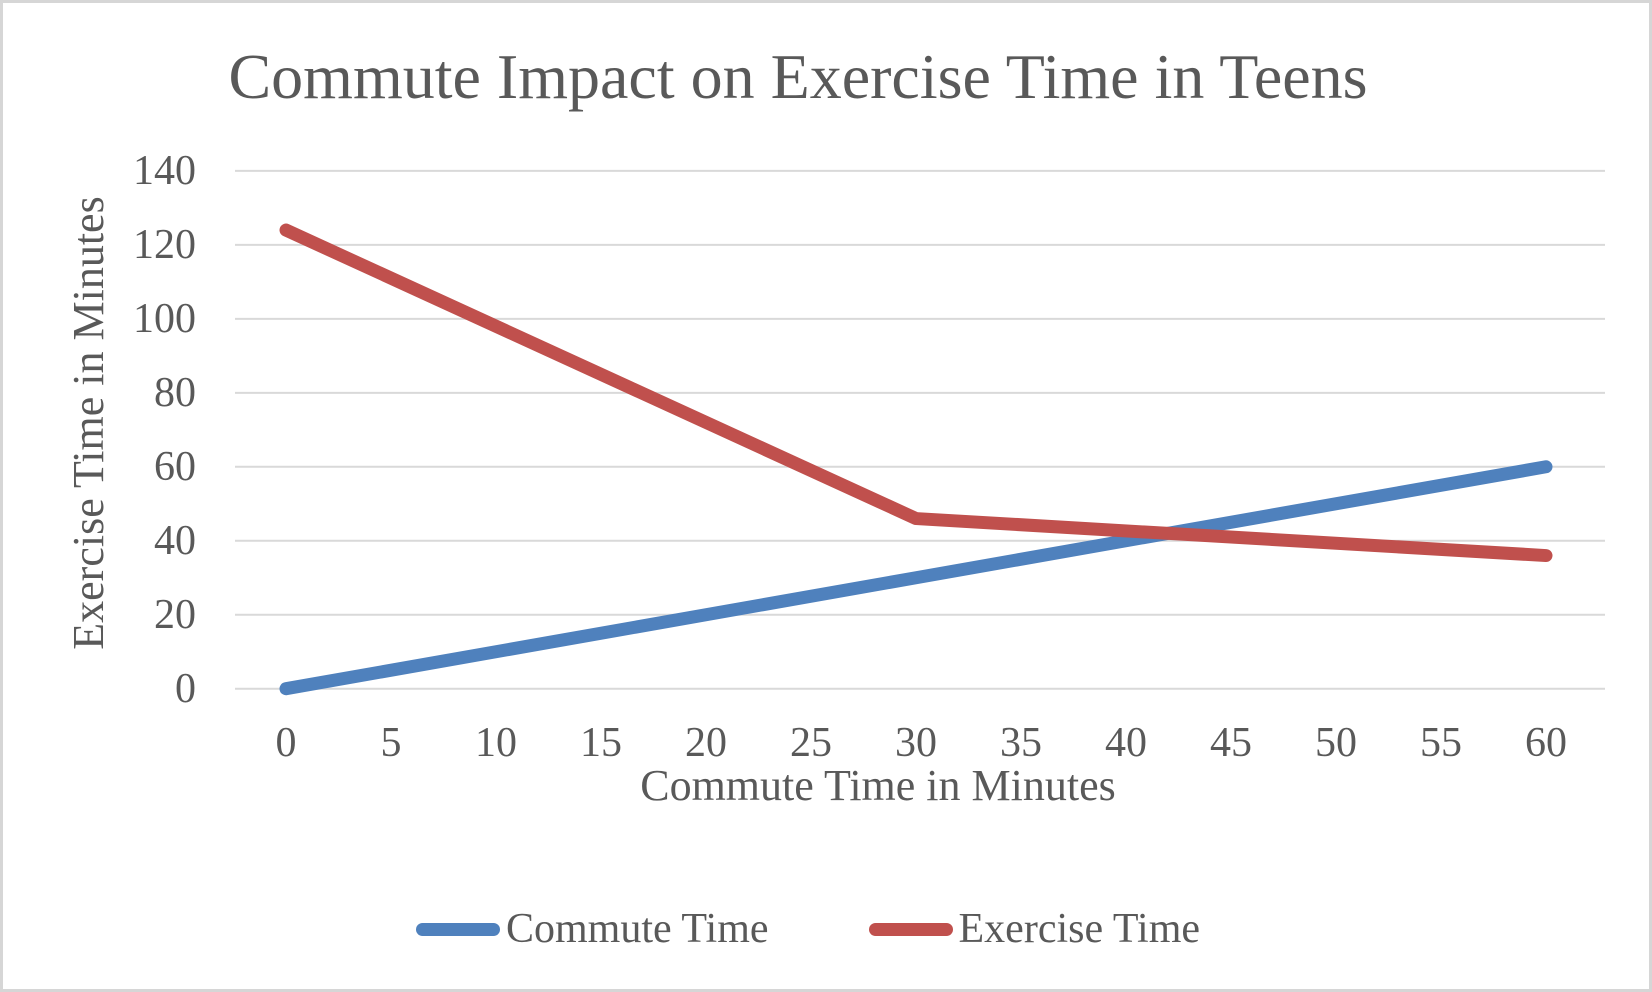 This screenshot has height=992, width=1652. What do you see at coordinates (164, 170) in the screenshot?
I see `y-tick-label-140: 140` at bounding box center [164, 170].